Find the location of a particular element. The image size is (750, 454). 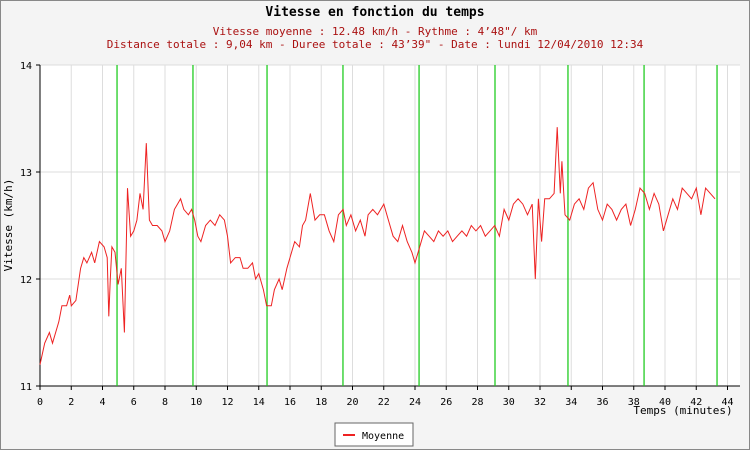

x-tick-label: 38 is located at coordinates (634, 402).